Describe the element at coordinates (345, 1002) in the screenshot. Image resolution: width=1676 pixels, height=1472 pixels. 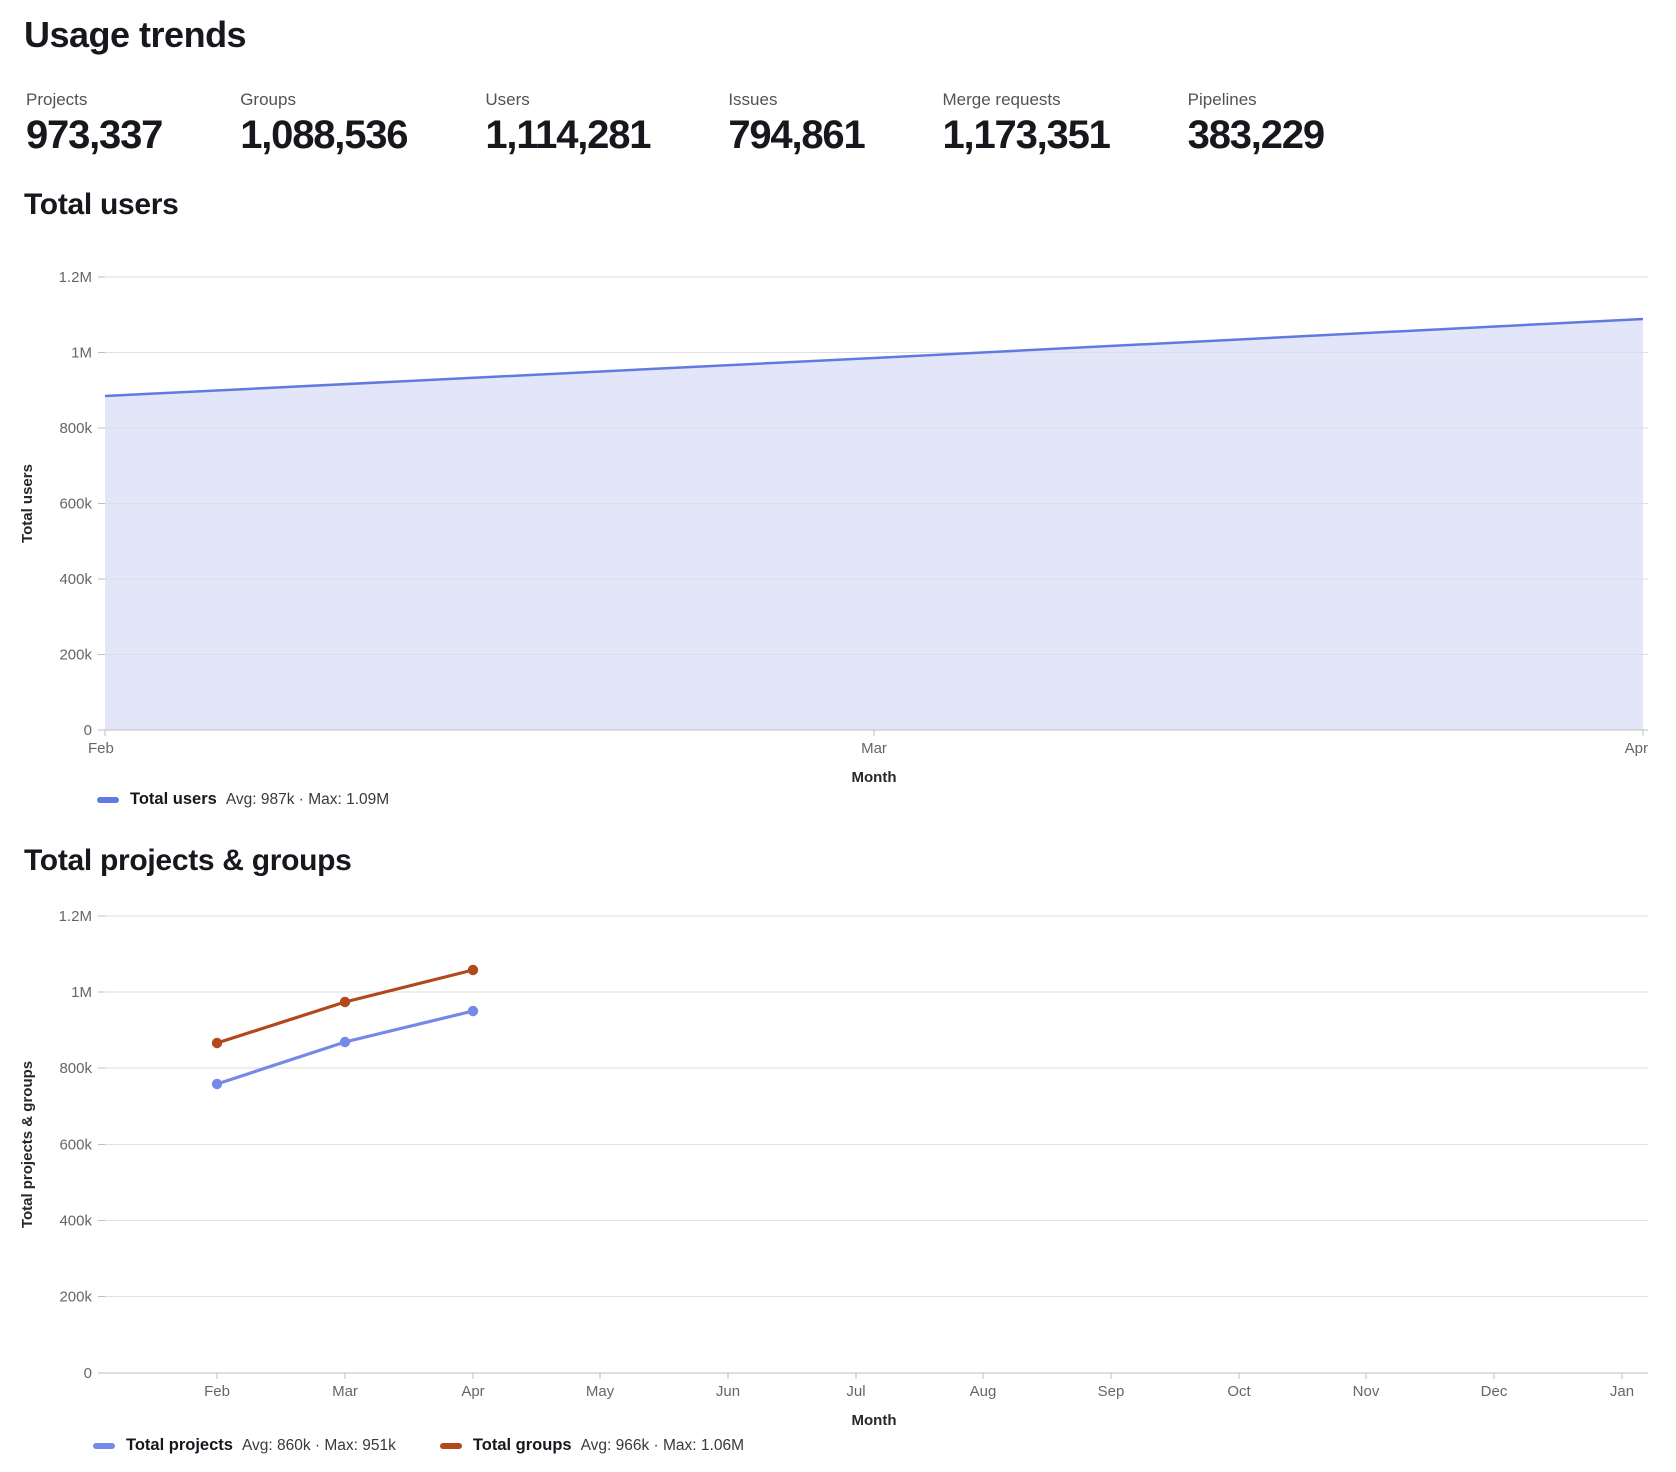
I see `data-point-groups-mar` at that location.